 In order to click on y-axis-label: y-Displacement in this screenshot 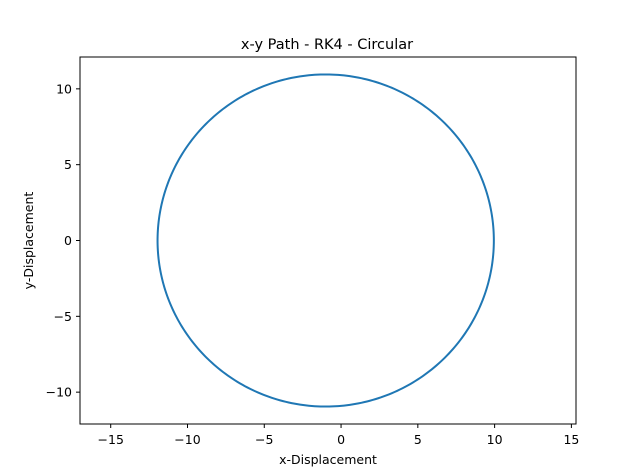, I will do `click(28, 241)`.